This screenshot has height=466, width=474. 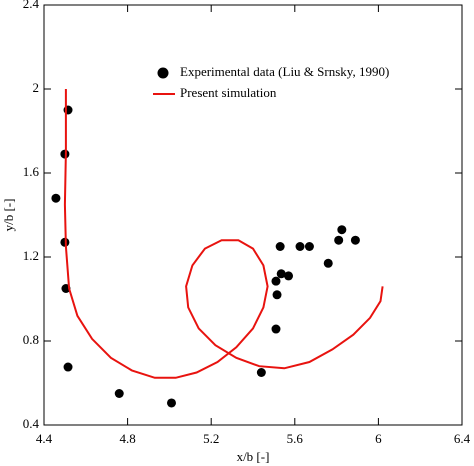 What do you see at coordinates (228, 92) in the screenshot?
I see `legend-label: Present simulation` at bounding box center [228, 92].